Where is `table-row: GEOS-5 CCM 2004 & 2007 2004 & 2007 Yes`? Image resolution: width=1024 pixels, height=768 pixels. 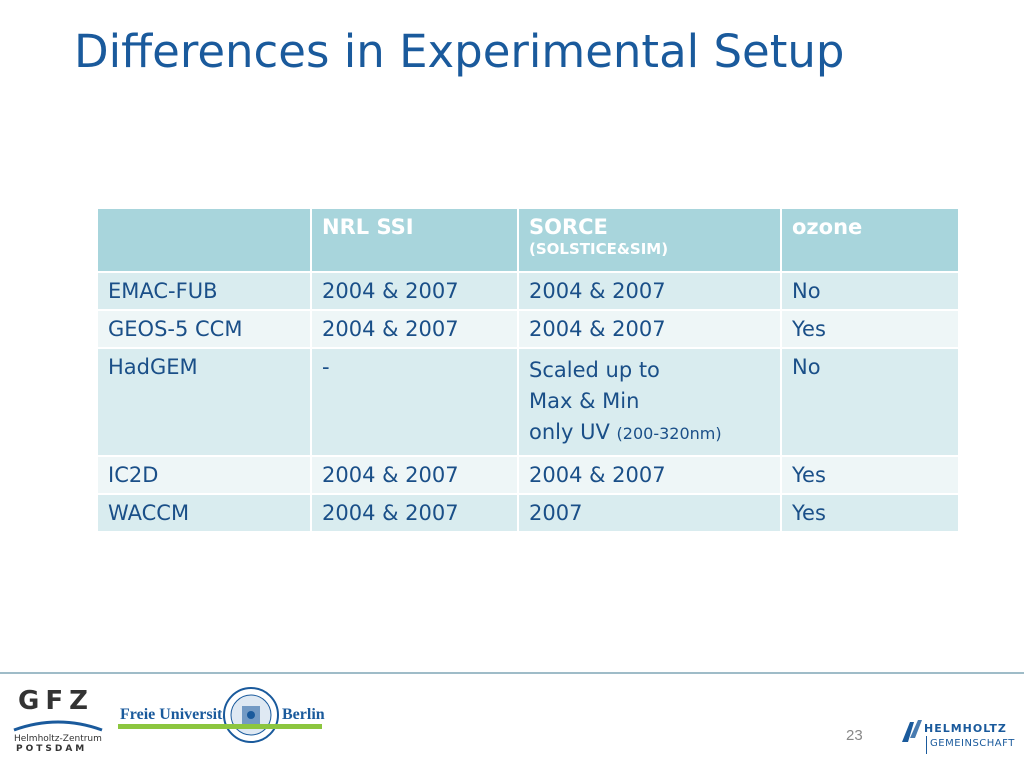 table-row: GEOS-5 CCM 2004 & 2007 2004 & 2007 Yes is located at coordinates (528, 329).